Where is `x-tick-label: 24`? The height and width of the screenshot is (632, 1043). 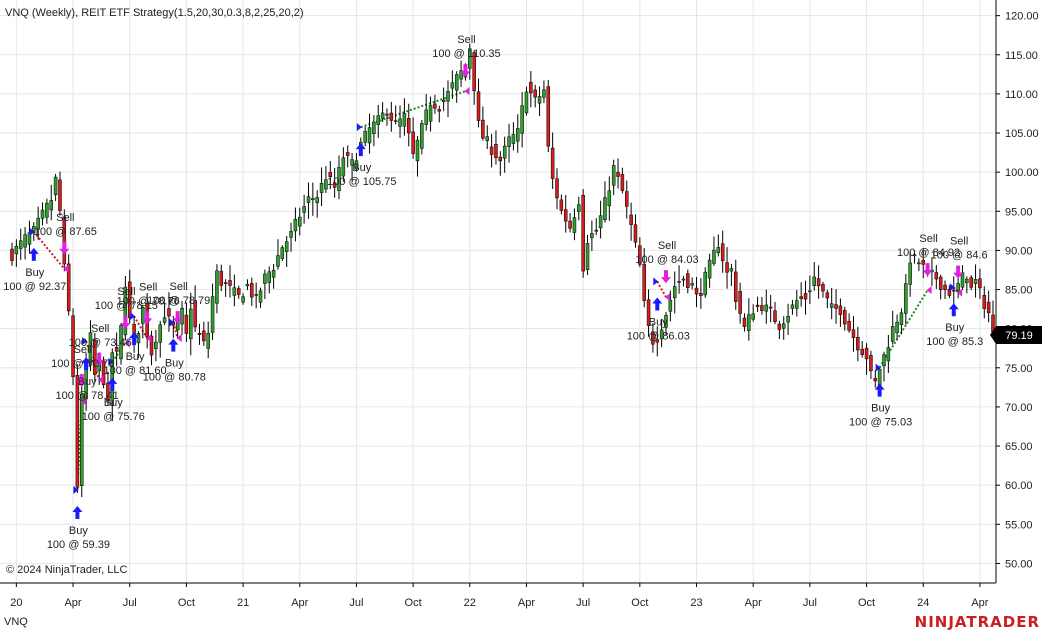 x-tick-label: 24 is located at coordinates (923, 603).